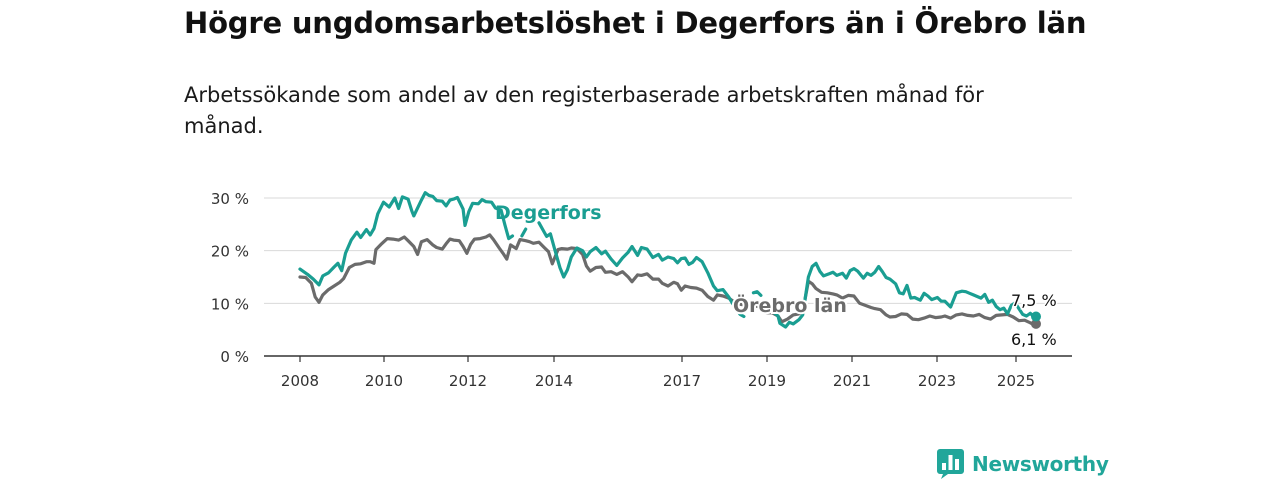 This screenshot has height=480, width=1280. I want to click on y-tick-label: 10 %, so click(230, 304).